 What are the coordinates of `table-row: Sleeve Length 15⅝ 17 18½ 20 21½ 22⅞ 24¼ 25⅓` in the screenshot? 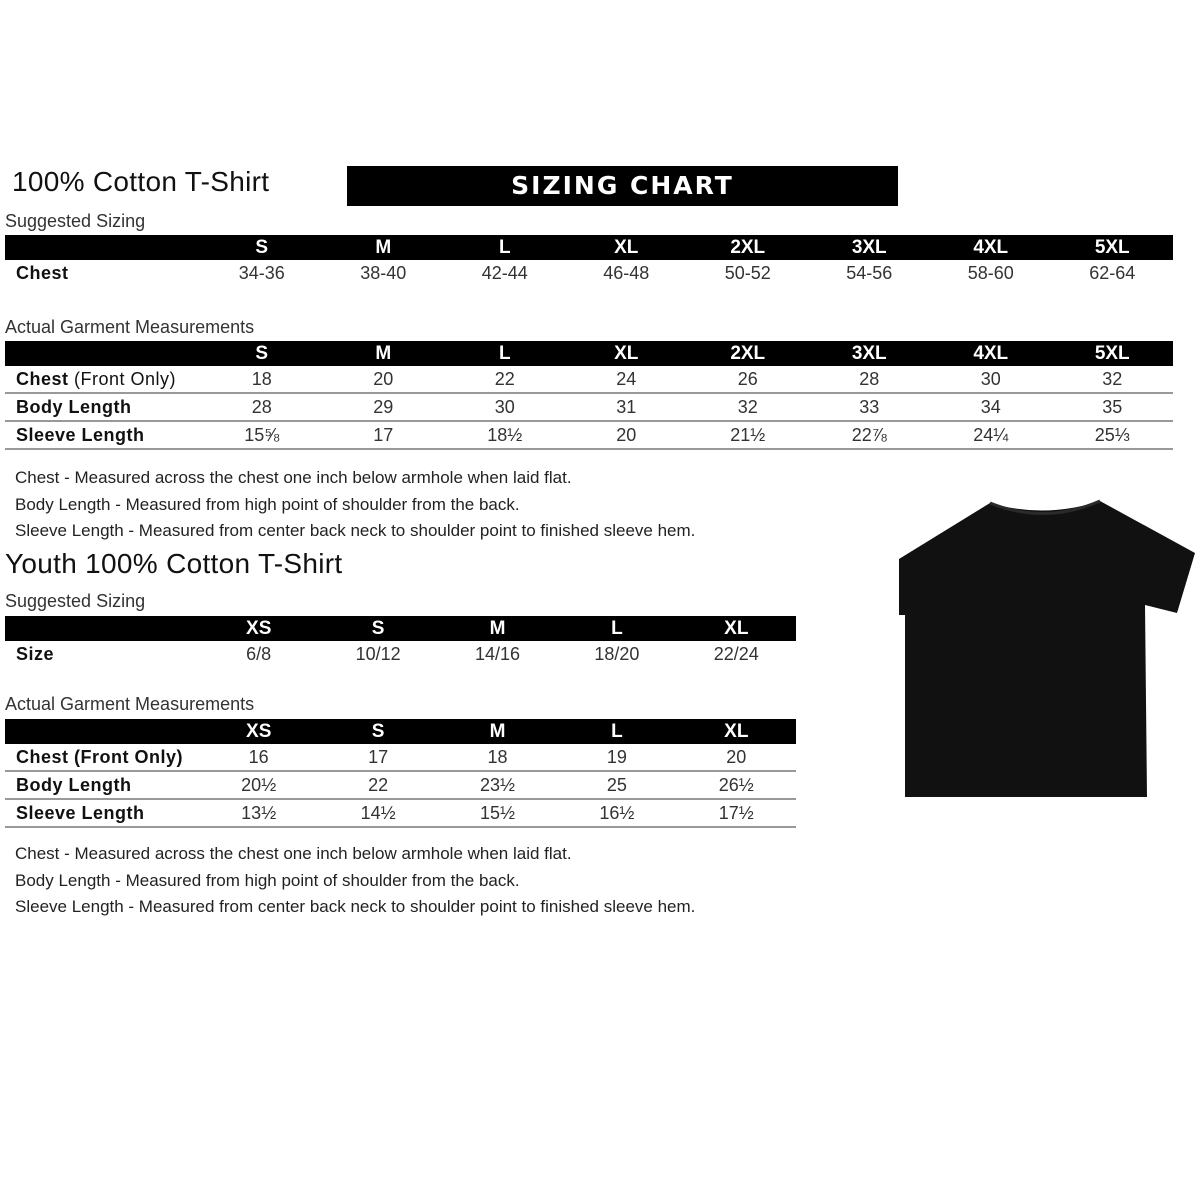 It's located at (589, 435).